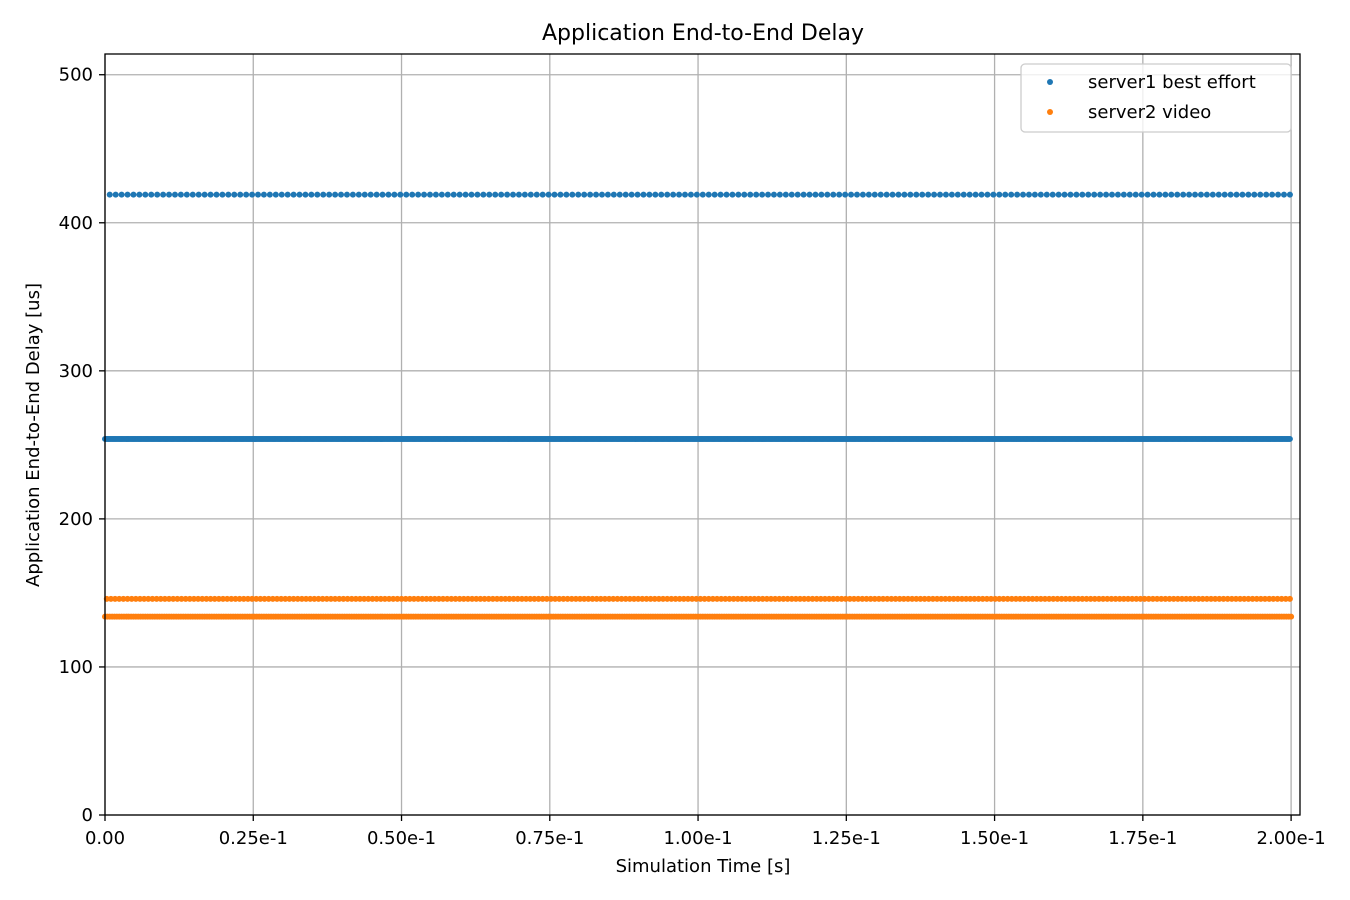  Describe the element at coordinates (698, 607) in the screenshot. I see `series-2-points` at that location.